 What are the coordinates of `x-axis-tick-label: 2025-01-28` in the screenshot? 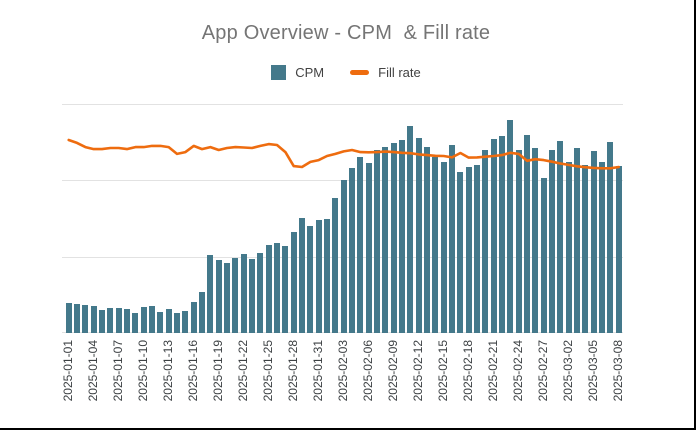 It's located at (292, 371).